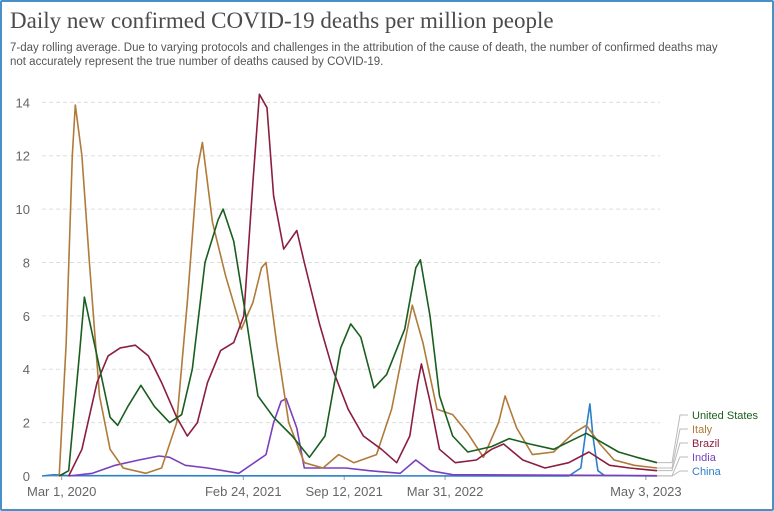  What do you see at coordinates (23, 209) in the screenshot?
I see `y-tick-label: 10` at bounding box center [23, 209].